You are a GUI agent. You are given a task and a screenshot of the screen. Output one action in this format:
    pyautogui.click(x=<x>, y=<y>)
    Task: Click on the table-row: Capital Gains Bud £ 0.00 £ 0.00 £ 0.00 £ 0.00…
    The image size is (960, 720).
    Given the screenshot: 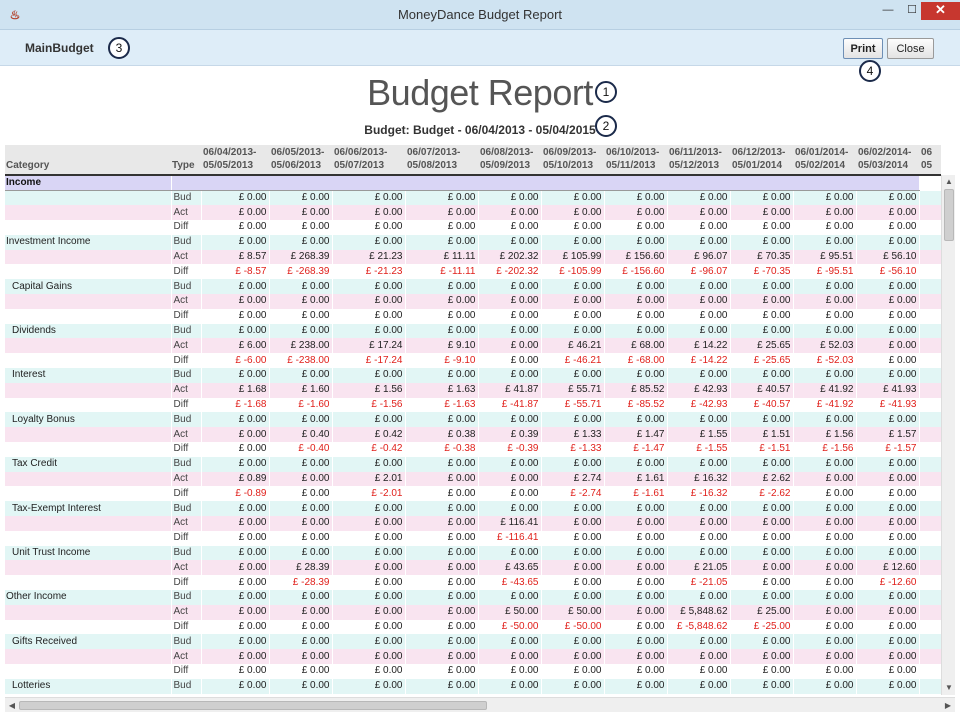 What is the action you would take?
    pyautogui.click(x=473, y=287)
    